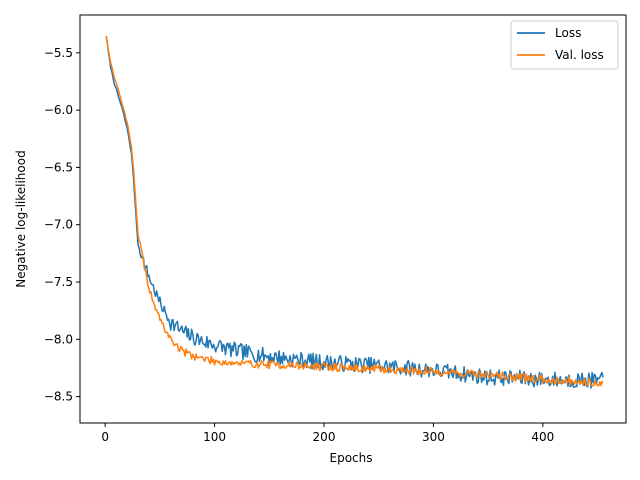  Describe the element at coordinates (21, 218) in the screenshot. I see `y-axis-label: Negative log-likelihood` at that location.